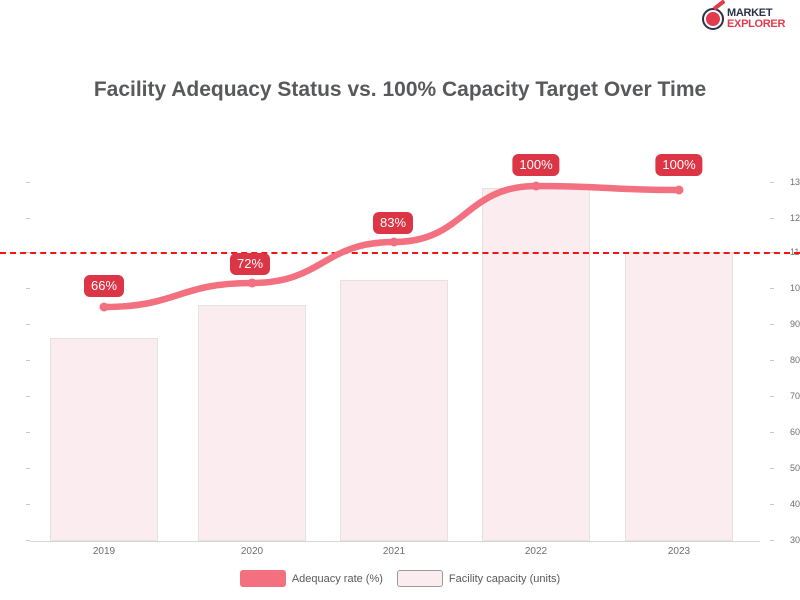 The width and height of the screenshot is (800, 600). I want to click on y-axis-right-tick-label: 1000, so click(795, 288).